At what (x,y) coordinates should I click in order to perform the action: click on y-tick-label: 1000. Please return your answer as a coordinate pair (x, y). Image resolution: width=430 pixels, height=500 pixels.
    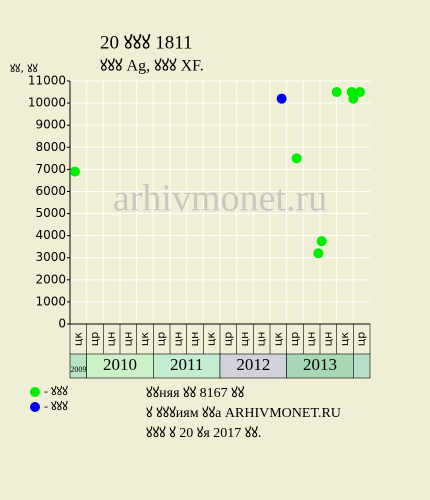
    Looking at the image, I should click on (50, 301).